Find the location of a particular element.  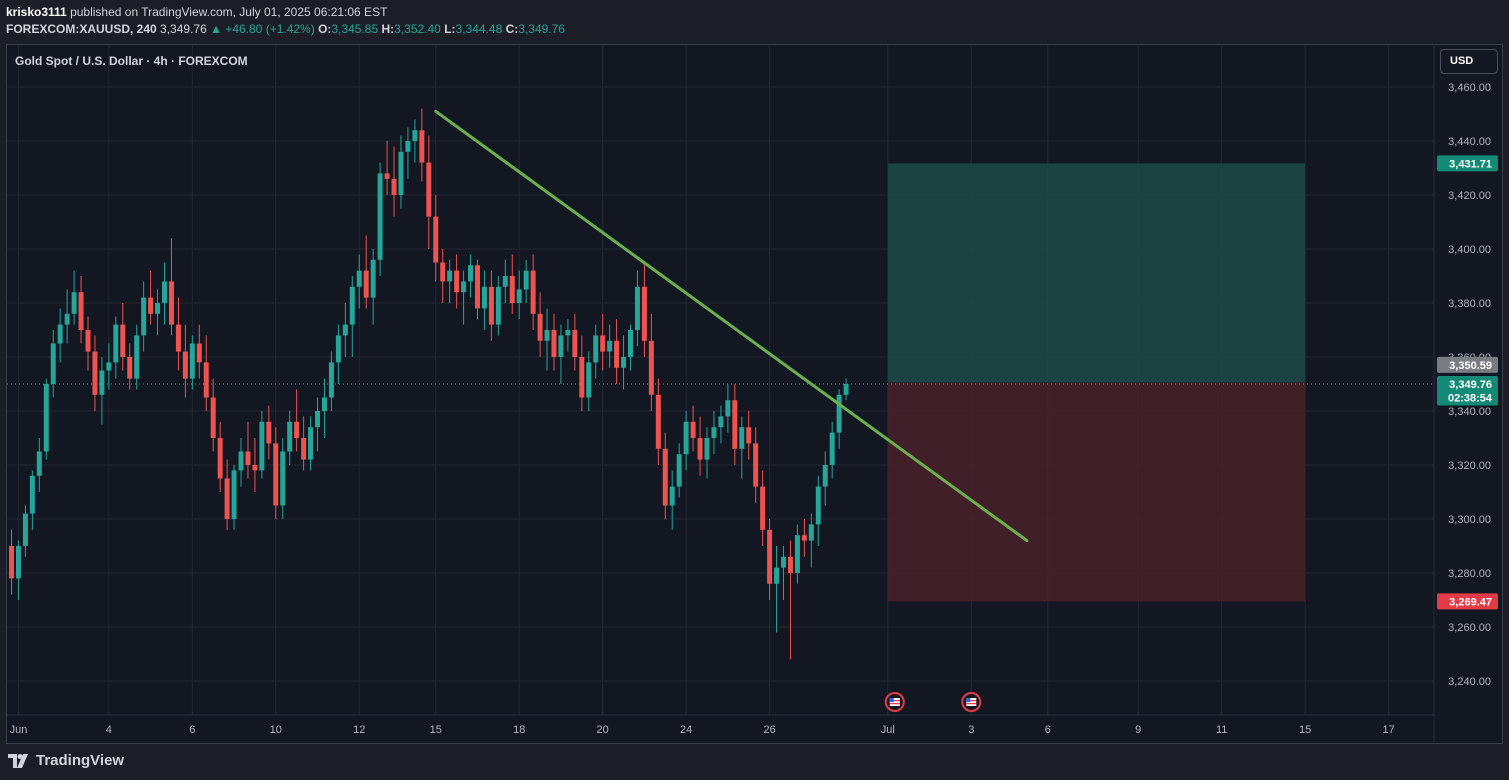

x-tick-label: 20 is located at coordinates (603, 730).